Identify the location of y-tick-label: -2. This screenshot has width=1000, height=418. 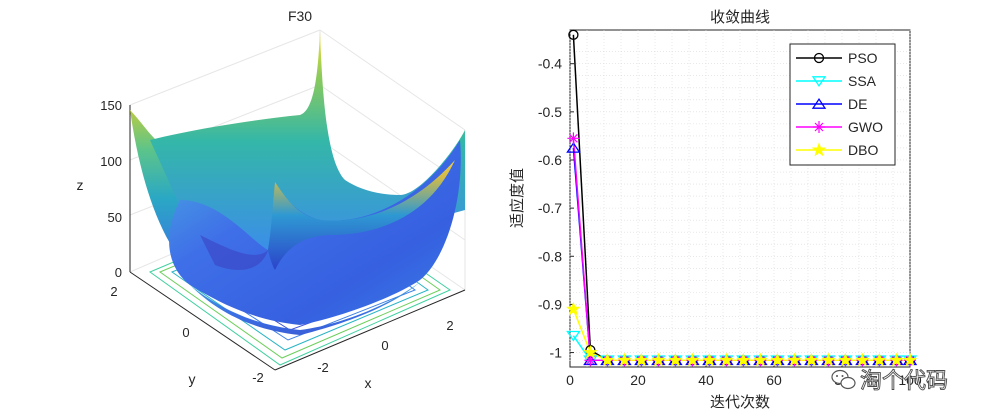
(258, 377).